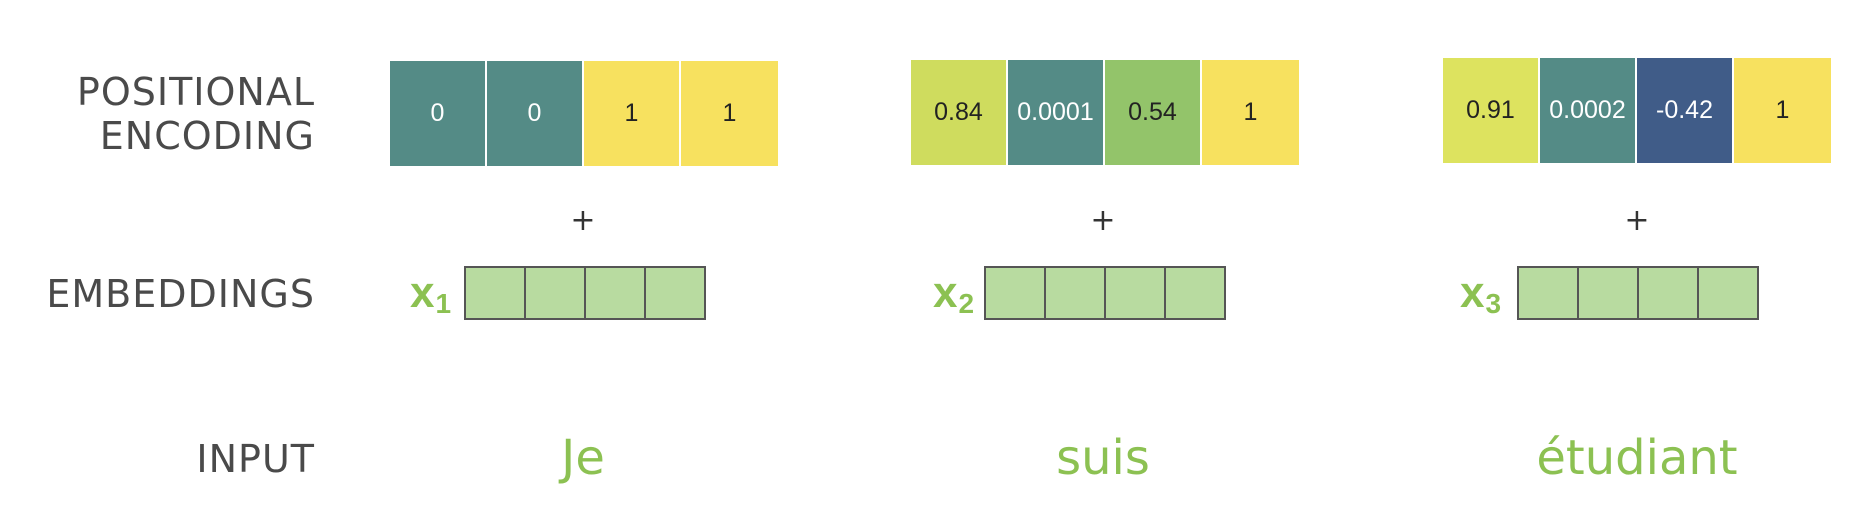  Describe the element at coordinates (255, 459) in the screenshot. I see `input-label: INPUT` at that location.